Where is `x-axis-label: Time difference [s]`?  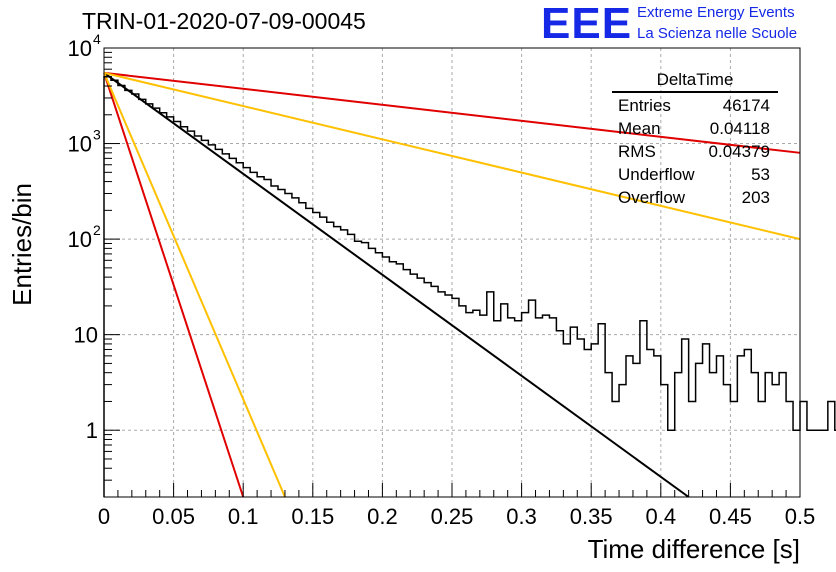
x-axis-label: Time difference [s] is located at coordinates (694, 549).